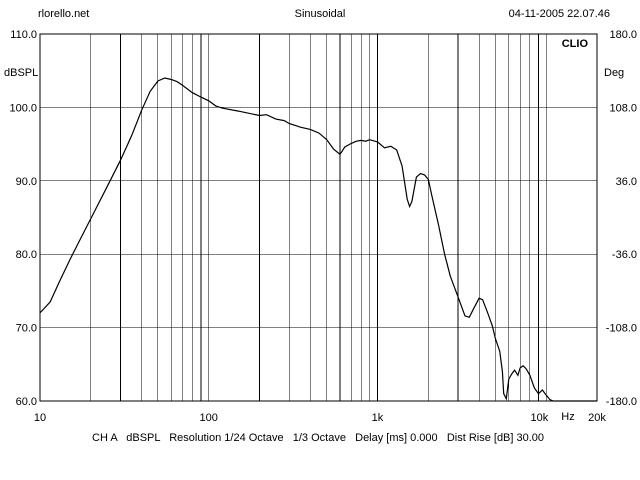  Describe the element at coordinates (621, 402) in the screenshot. I see `y2-tick-label: -180.0` at that location.